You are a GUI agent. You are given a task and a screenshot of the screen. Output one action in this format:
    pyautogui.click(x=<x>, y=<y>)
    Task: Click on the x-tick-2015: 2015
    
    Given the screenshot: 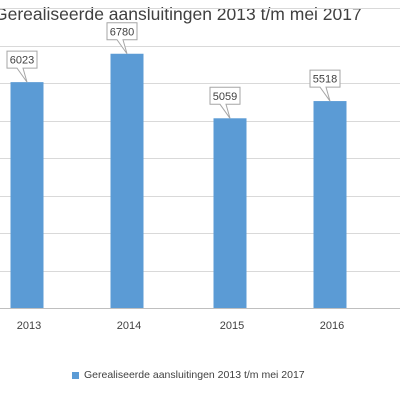 What is the action you would take?
    pyautogui.click(x=232, y=326)
    